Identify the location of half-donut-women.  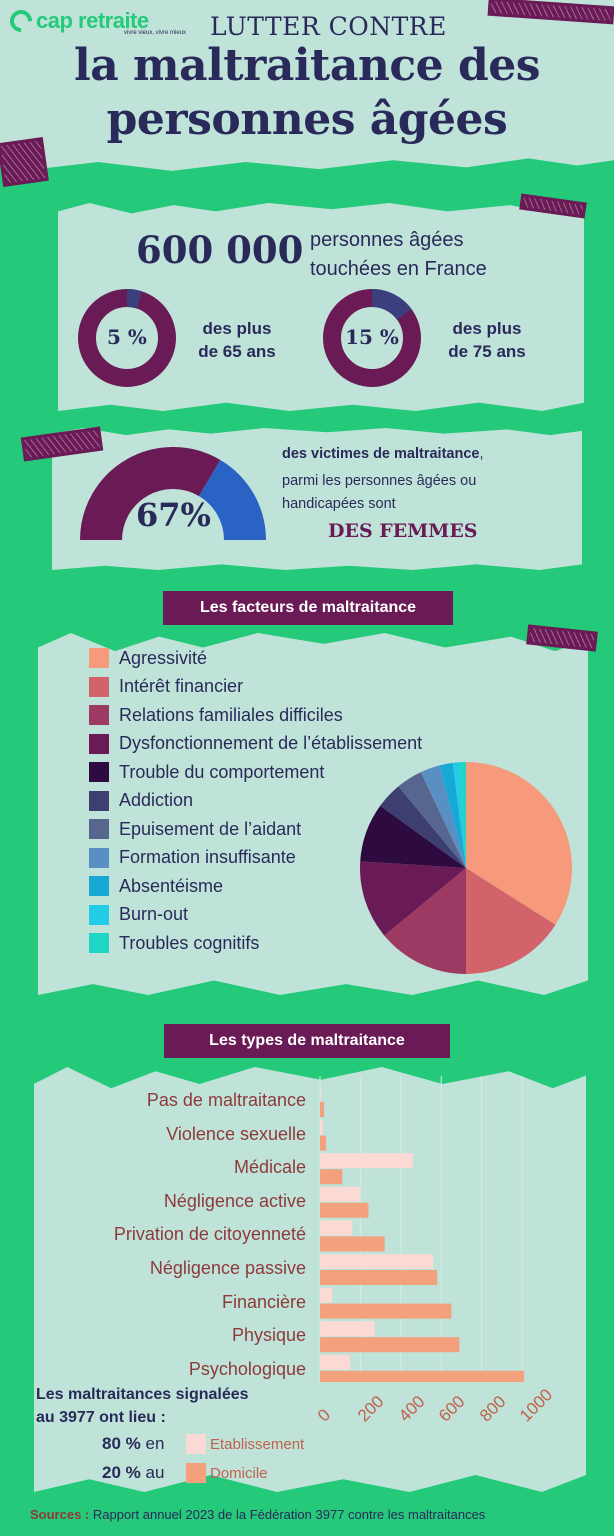
(150, 494).